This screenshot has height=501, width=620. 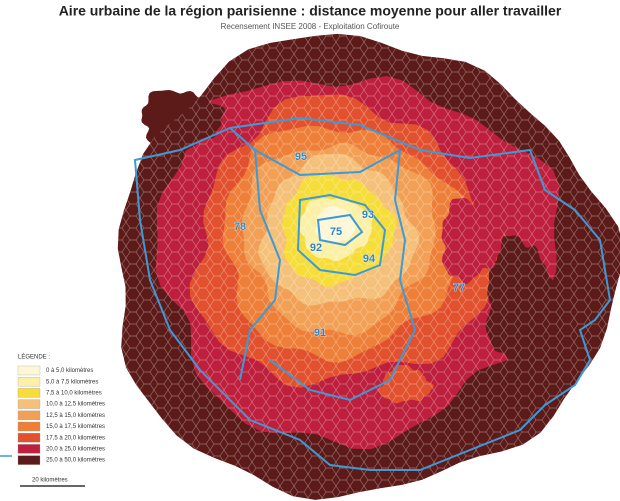 I want to click on legend-label: 17,5 à 20,0 kilomètres, so click(x=75, y=438).